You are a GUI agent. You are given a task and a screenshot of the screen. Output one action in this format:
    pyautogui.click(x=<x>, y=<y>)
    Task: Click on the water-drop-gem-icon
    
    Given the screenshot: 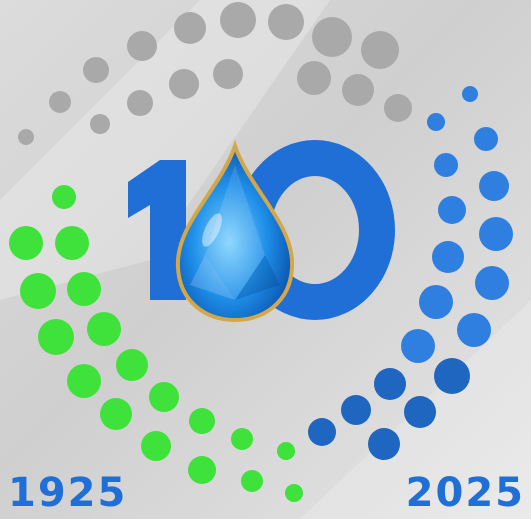 What is the action you would take?
    pyautogui.click(x=235, y=231)
    